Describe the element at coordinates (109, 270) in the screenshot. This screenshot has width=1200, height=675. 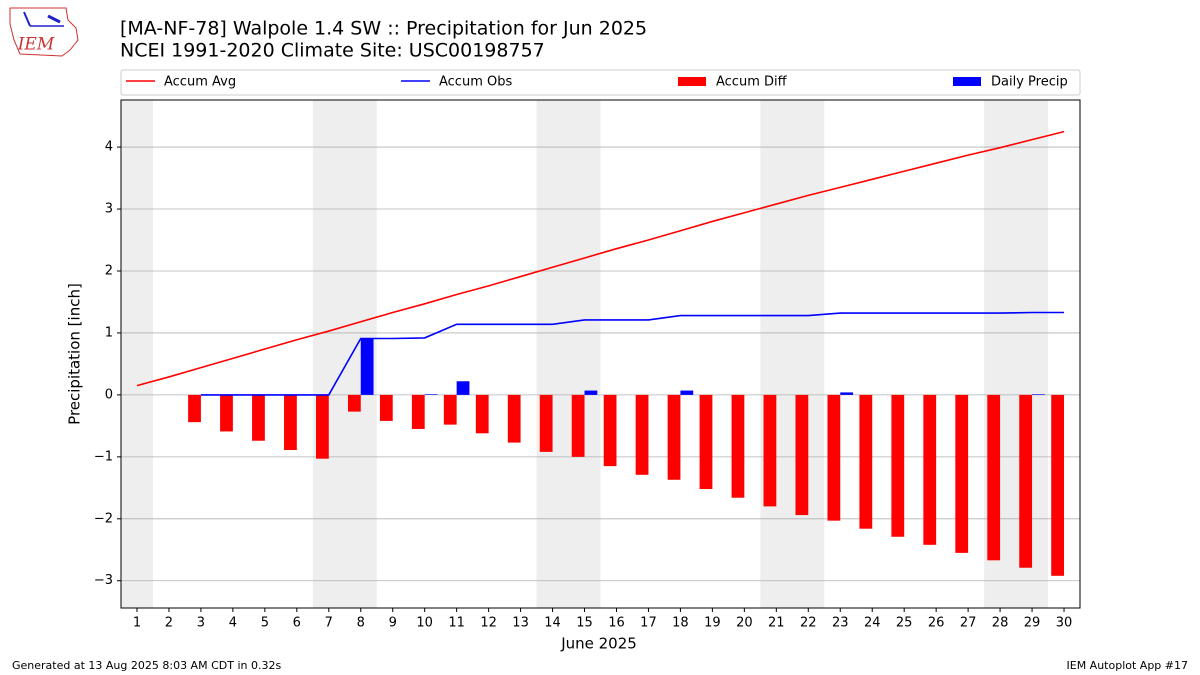
I see `y-tick-label: 2` at that location.